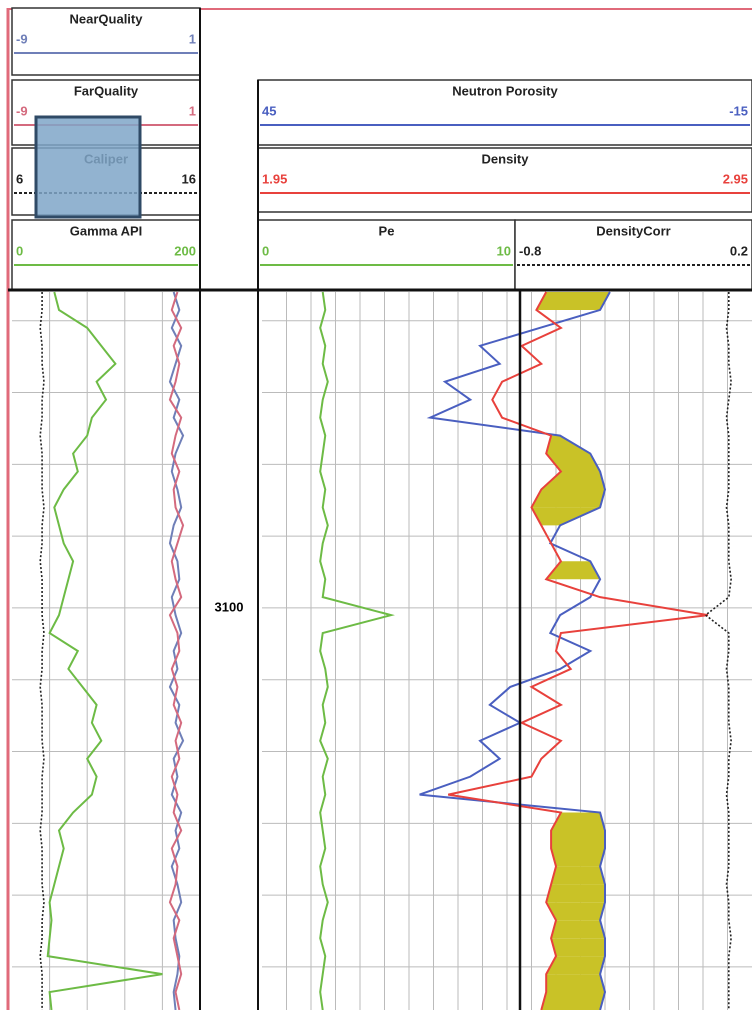 This screenshot has height=1010, width=752. I want to click on fills, so click(570, 651).